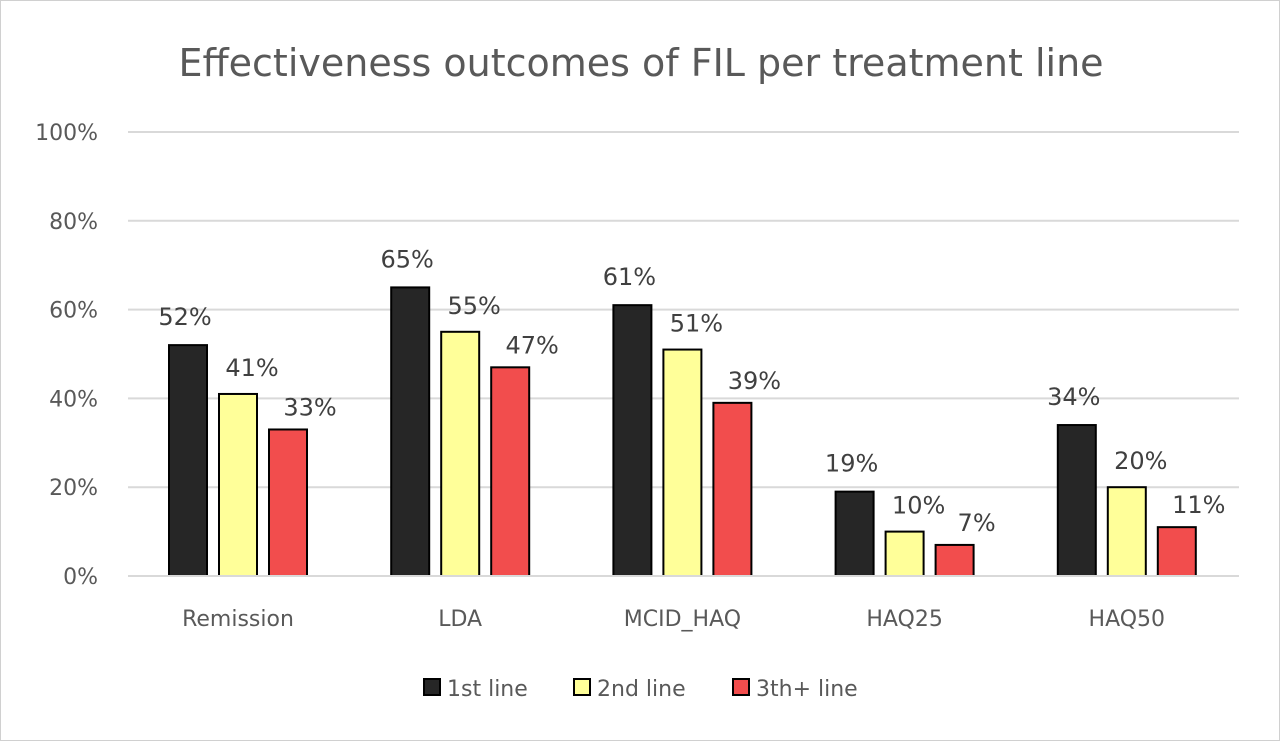 The width and height of the screenshot is (1280, 742). What do you see at coordinates (410, 431) in the screenshot?
I see `bar-1st-line-lda` at bounding box center [410, 431].